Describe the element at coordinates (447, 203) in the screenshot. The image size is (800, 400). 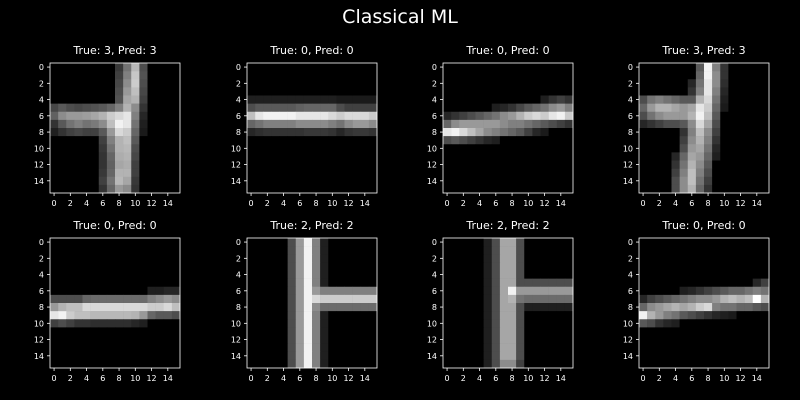
I see `x-tick-label: 0` at that location.